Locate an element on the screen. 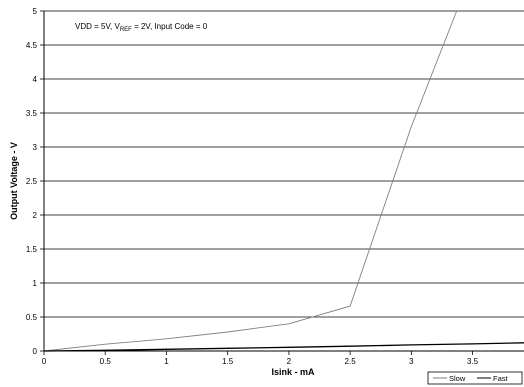 The height and width of the screenshot is (387, 524). series-line-fast is located at coordinates (283, 347).